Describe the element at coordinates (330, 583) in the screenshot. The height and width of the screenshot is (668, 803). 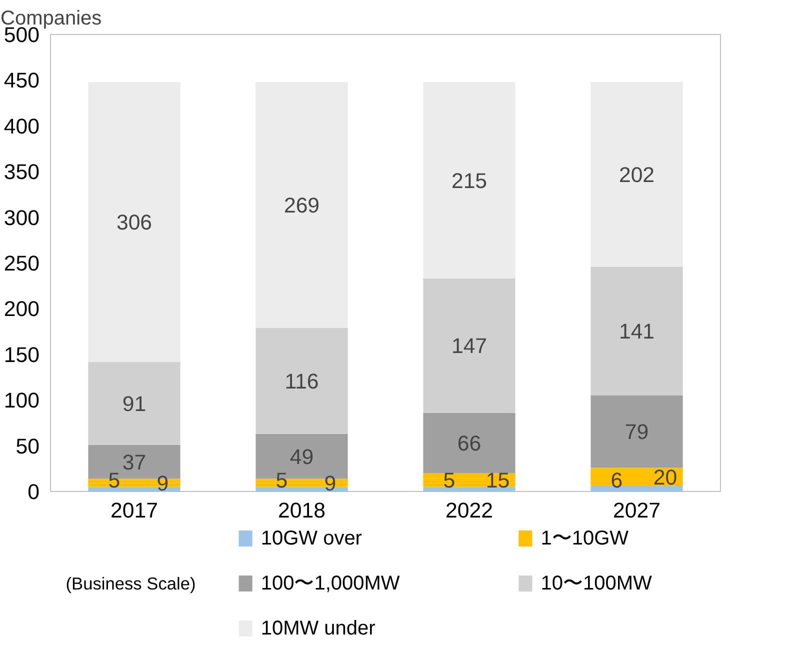
I see `legend-label: 100〜1,000MW` at that location.